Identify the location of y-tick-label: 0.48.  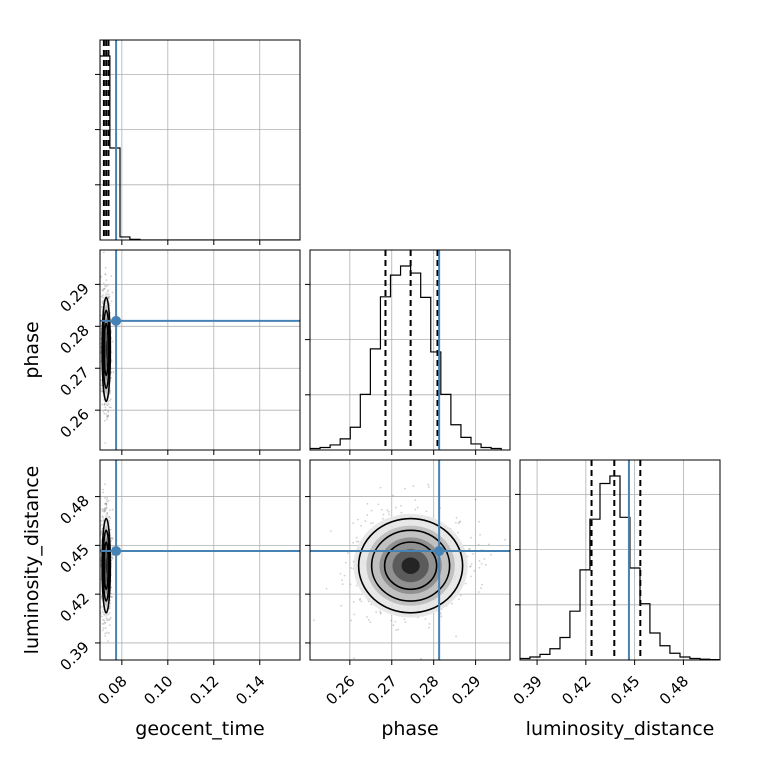
(74, 510).